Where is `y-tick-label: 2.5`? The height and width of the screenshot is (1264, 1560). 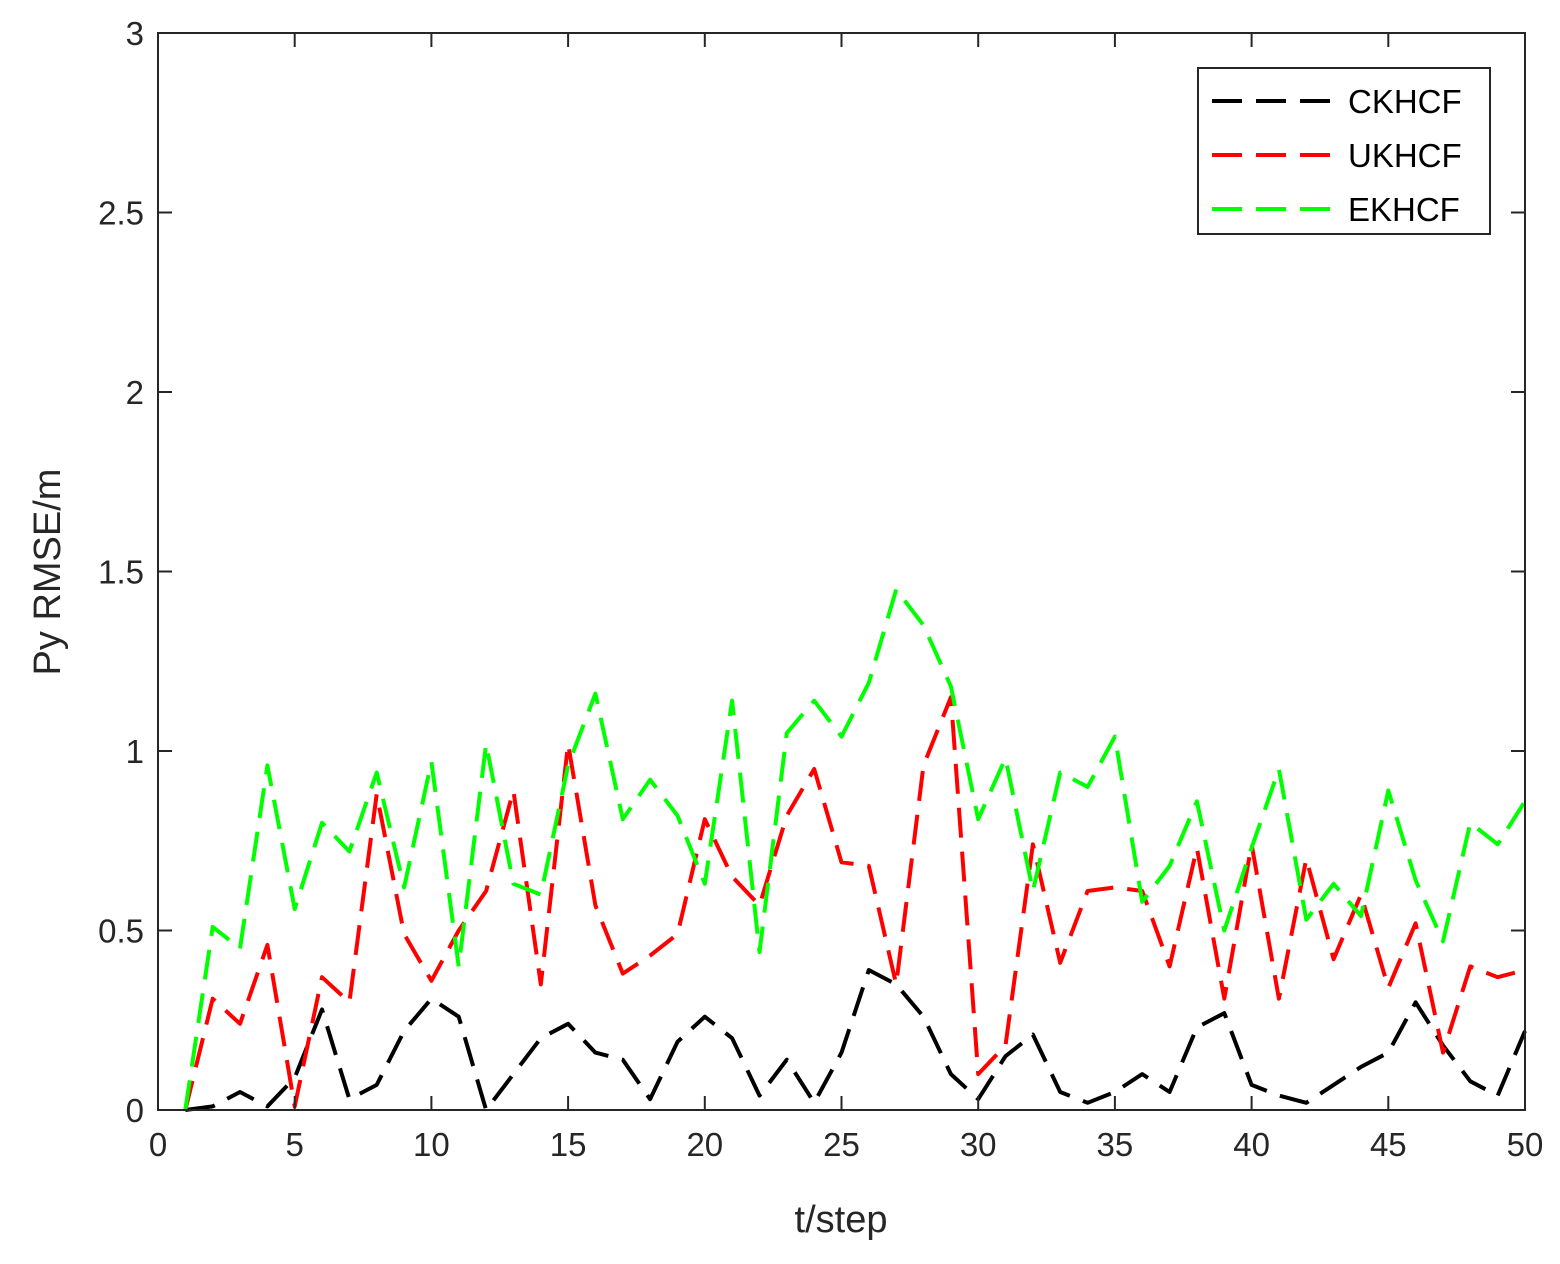 y-tick-label: 2.5 is located at coordinates (121, 213).